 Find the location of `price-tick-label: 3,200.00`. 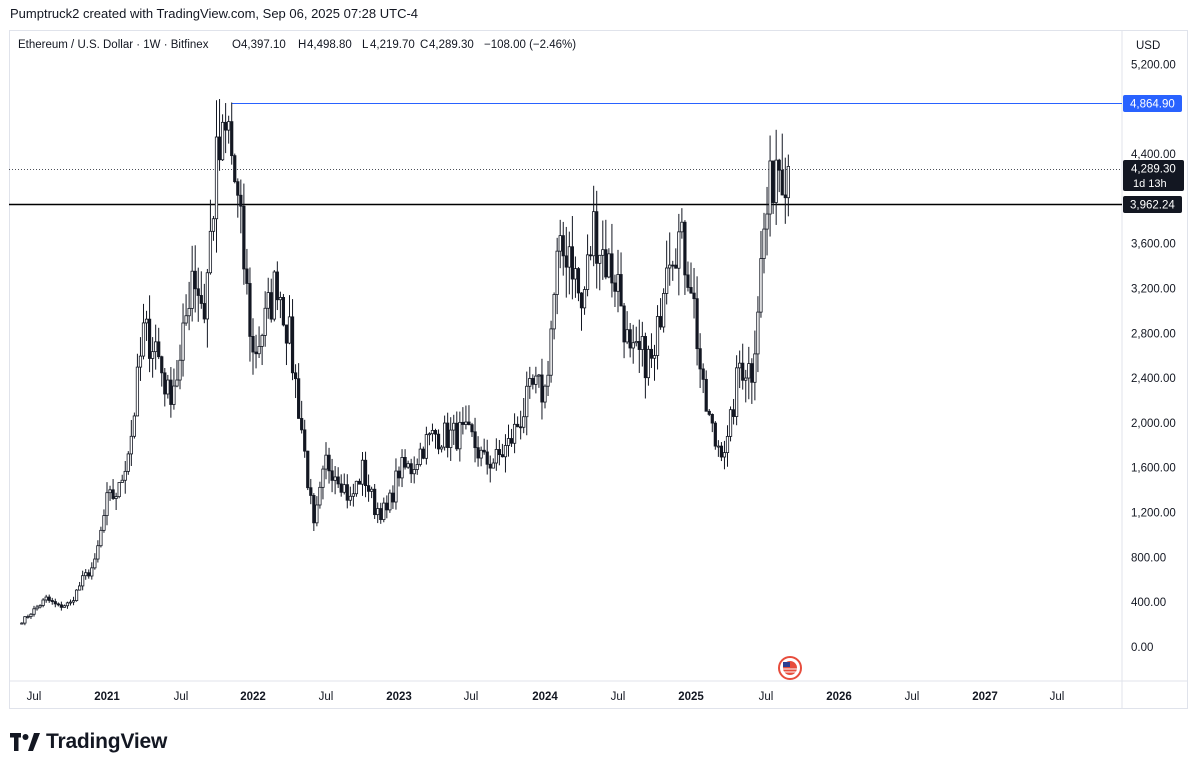

price-tick-label: 3,200.00 is located at coordinates (1153, 289).